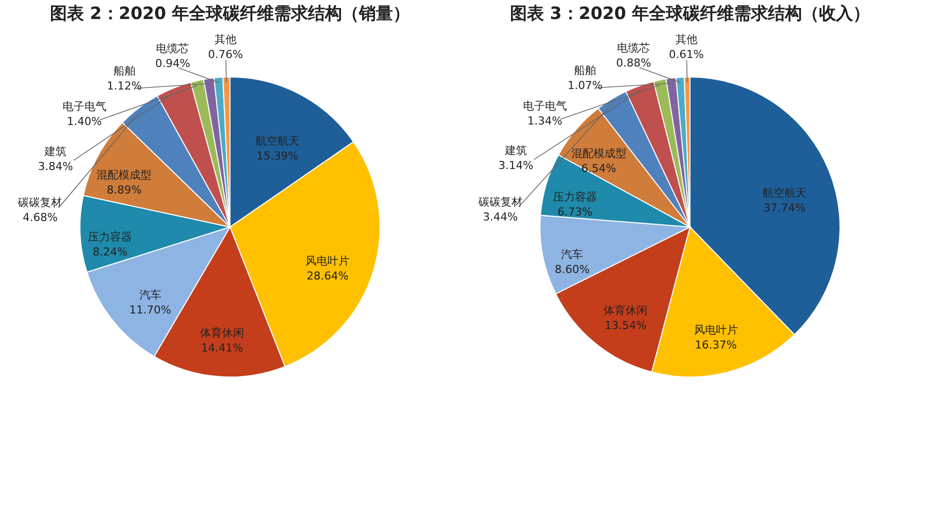 Image resolution: width=938 pixels, height=505 pixels. I want to click on data-label: 1.34%, so click(544, 121).